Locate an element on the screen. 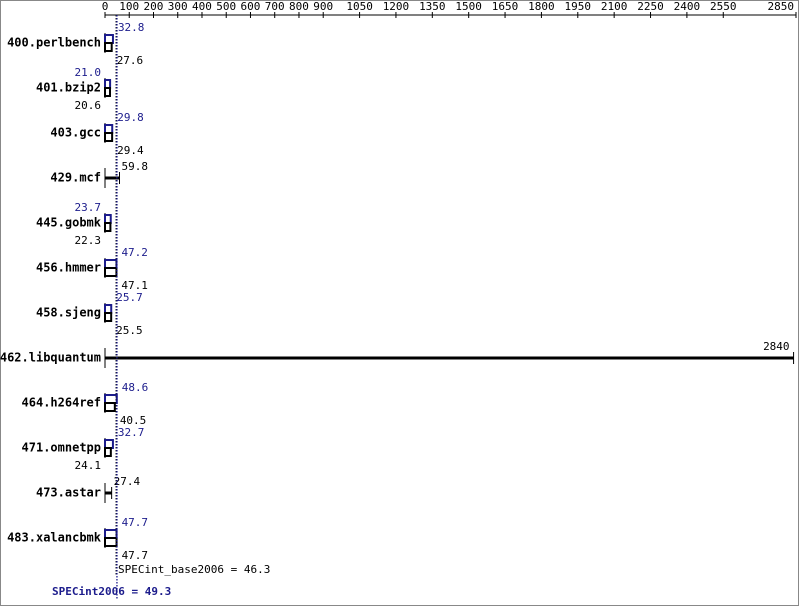 This screenshot has height=606, width=799. base-value-label: 27.6 is located at coordinates (130, 60).